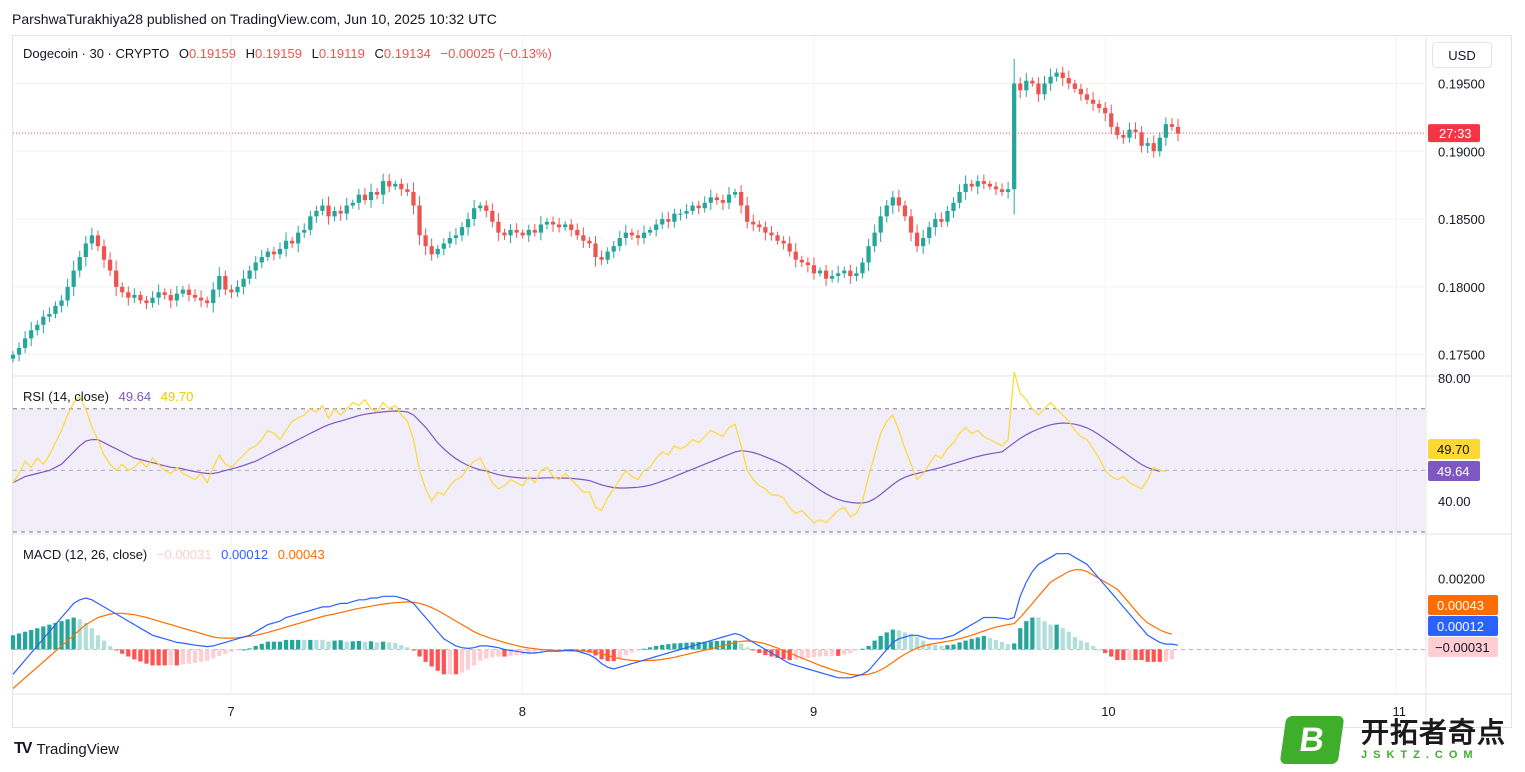 Image resolution: width=1525 pixels, height=772 pixels. Describe the element at coordinates (96, 53) in the screenshot. I see `symbol-label: Dogecoin · 30 · CRYPTO` at that location.